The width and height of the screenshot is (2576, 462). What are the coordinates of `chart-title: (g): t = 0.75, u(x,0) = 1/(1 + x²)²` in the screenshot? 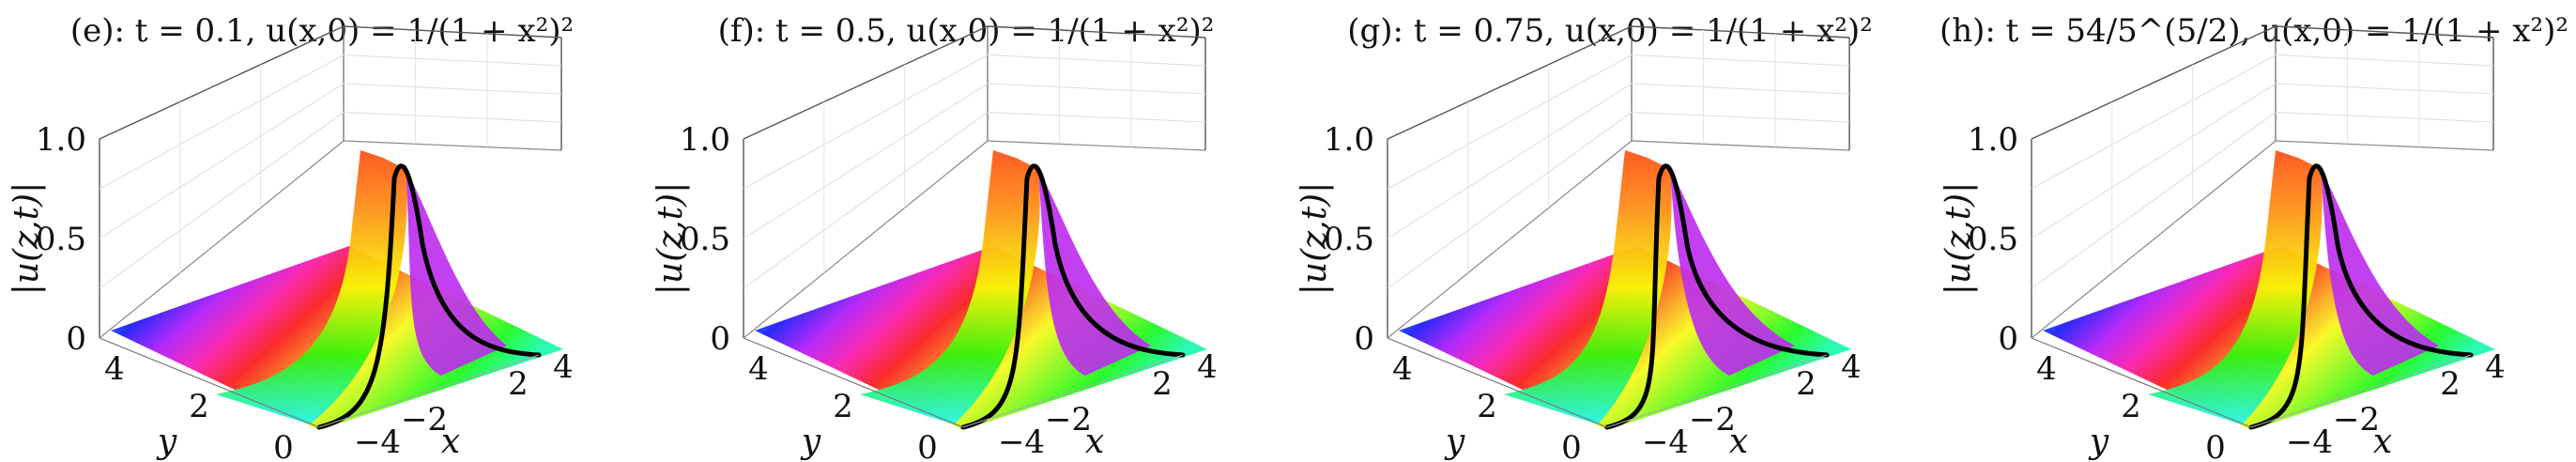 It's located at (1610, 31).